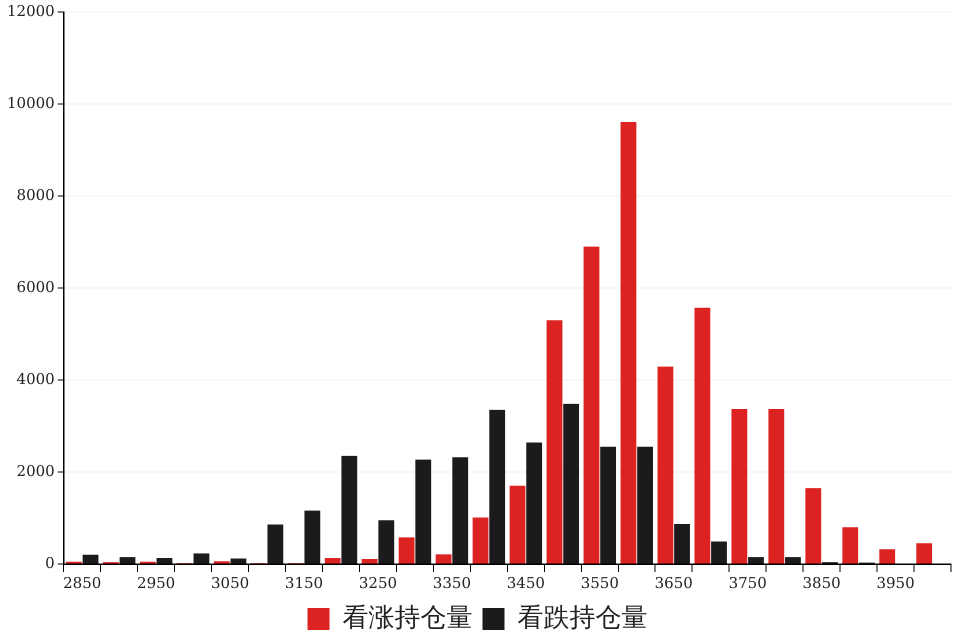 Image resolution: width=953 pixels, height=642 pixels. Describe the element at coordinates (35, 287) in the screenshot. I see `y-tick-label: 6000` at that location.